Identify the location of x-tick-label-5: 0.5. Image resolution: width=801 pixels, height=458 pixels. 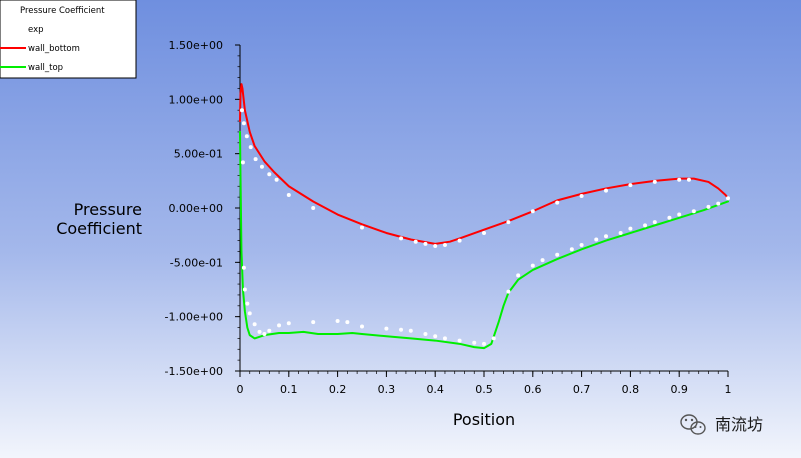
(484, 389).